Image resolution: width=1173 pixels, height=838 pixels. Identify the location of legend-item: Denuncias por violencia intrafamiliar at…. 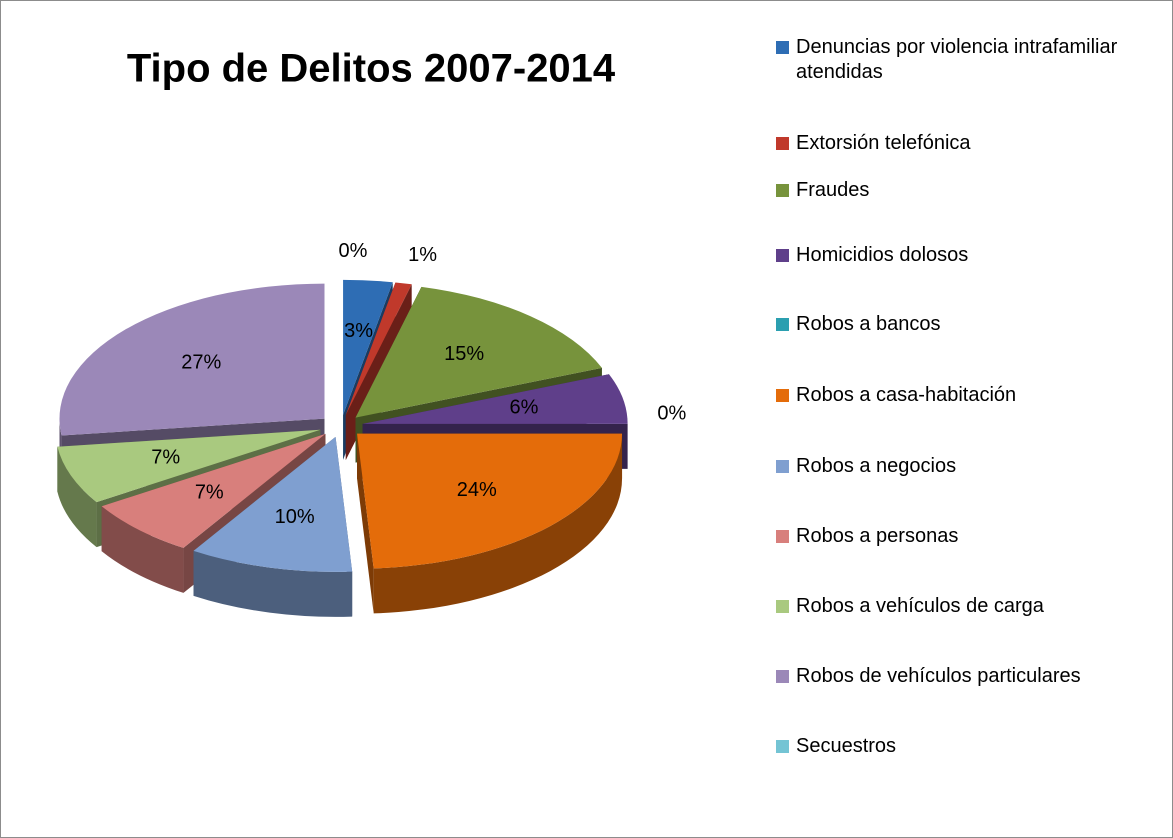
(956, 60).